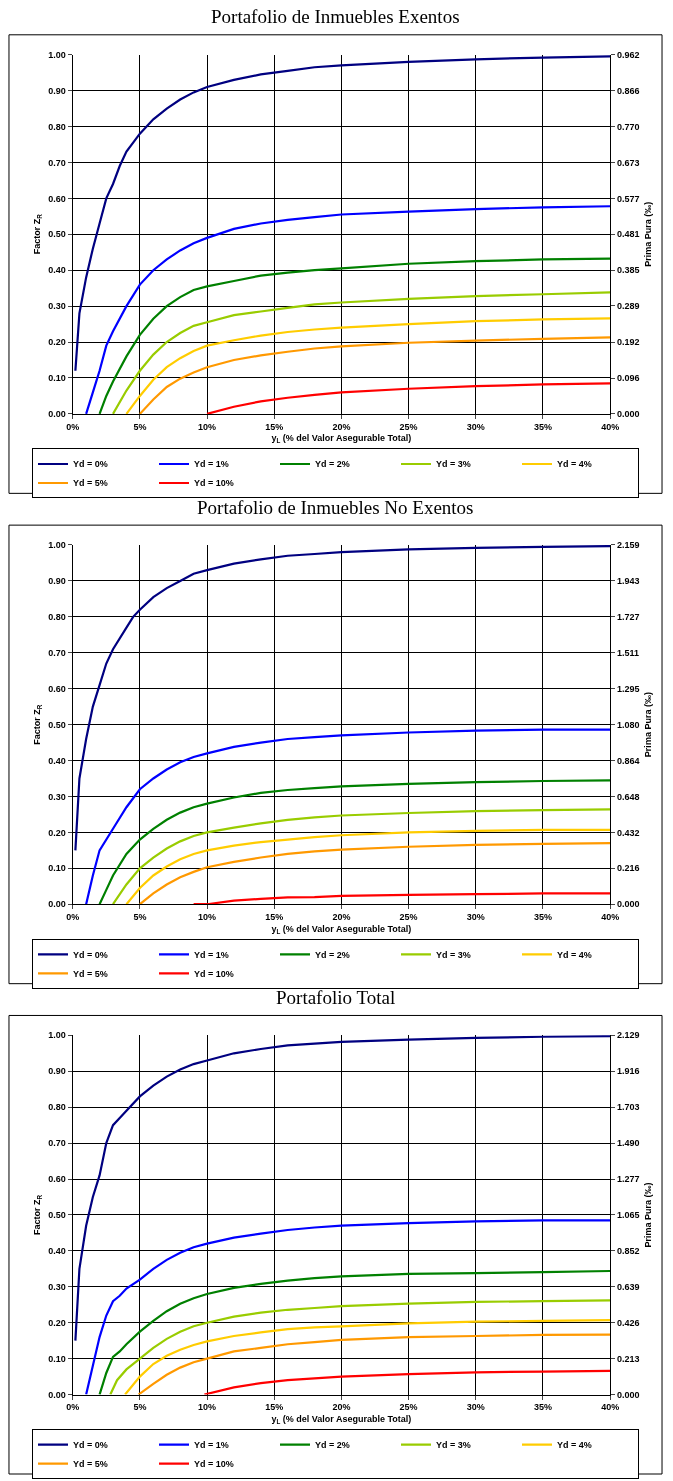 The width and height of the screenshot is (673, 1481). What do you see at coordinates (628, 306) in the screenshot?
I see `y2-tick-label: 0.289` at bounding box center [628, 306].